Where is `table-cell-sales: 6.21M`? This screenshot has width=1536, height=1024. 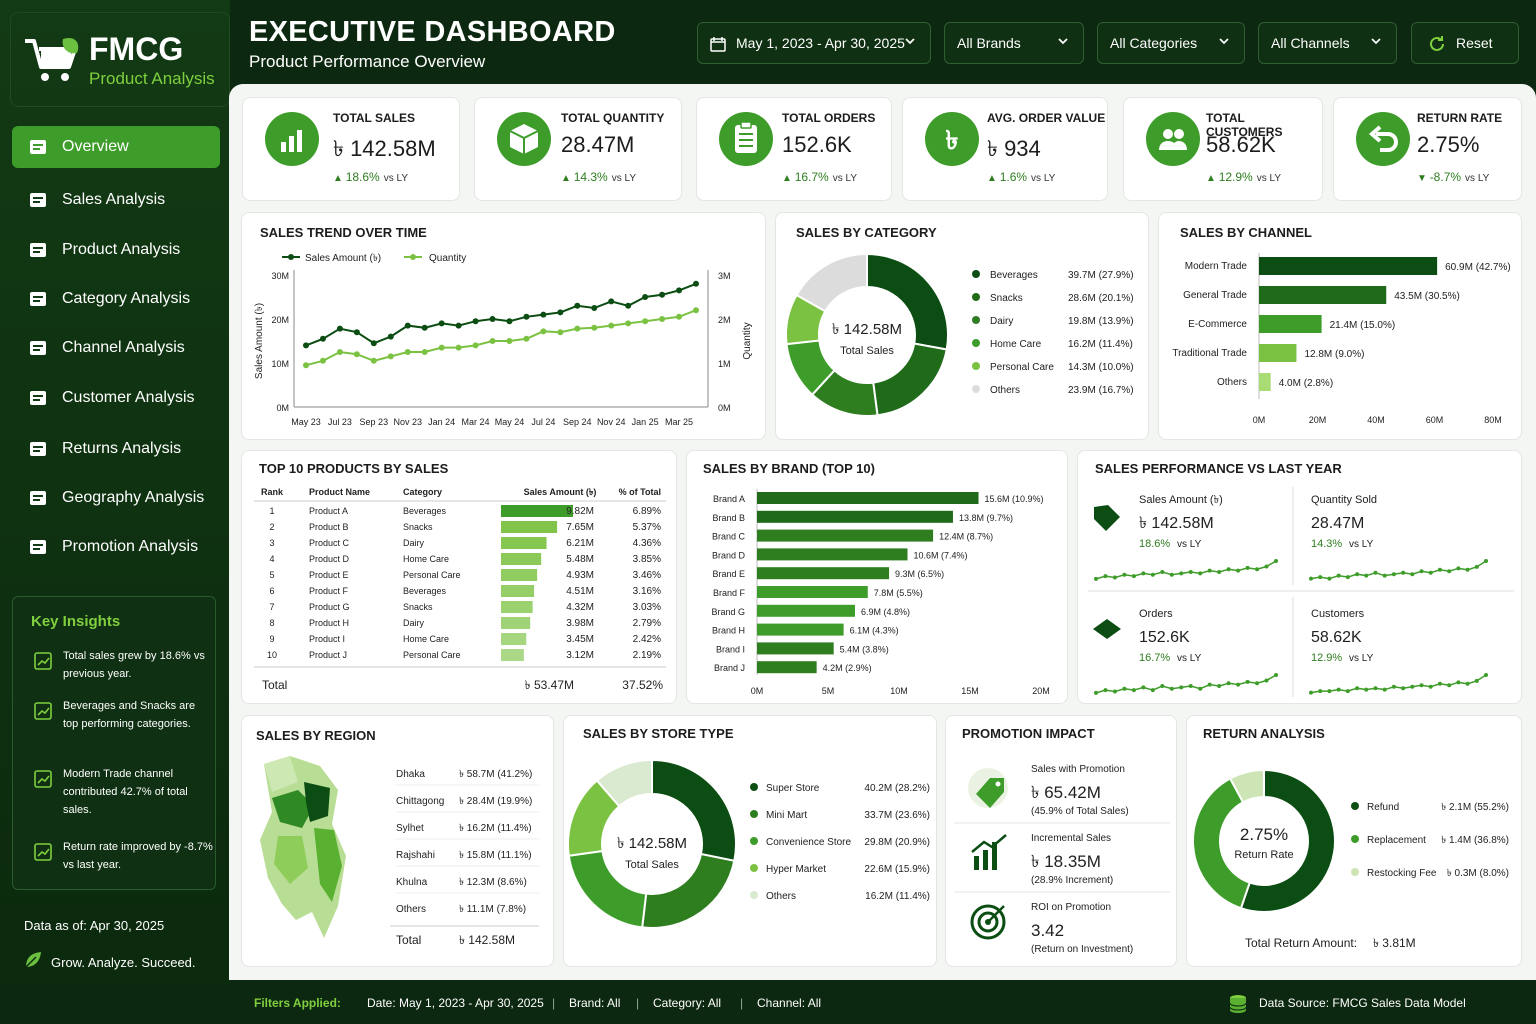 table-cell-sales: 6.21M is located at coordinates (580, 543).